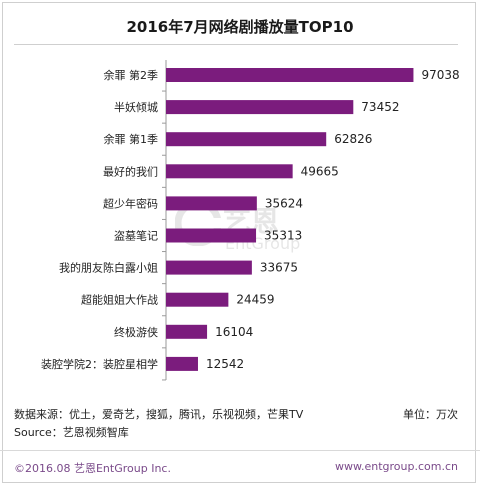 This screenshot has width=480, height=487. What do you see at coordinates (240, 27) in the screenshot?
I see `chart-title: 2016年7月网络剧播放量TOP10` at bounding box center [240, 27].